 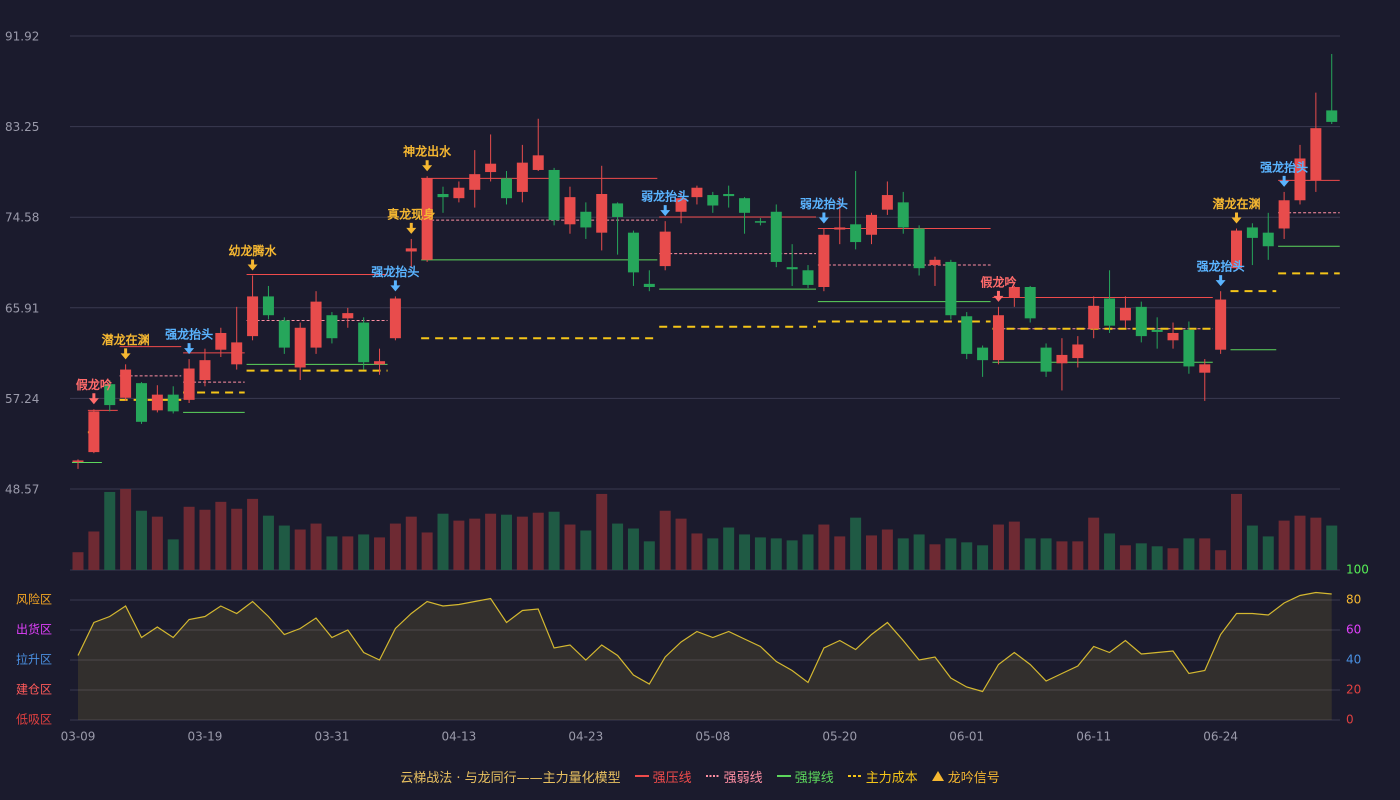 I want to click on legend-label: 龙吟信号, so click(x=973, y=778).